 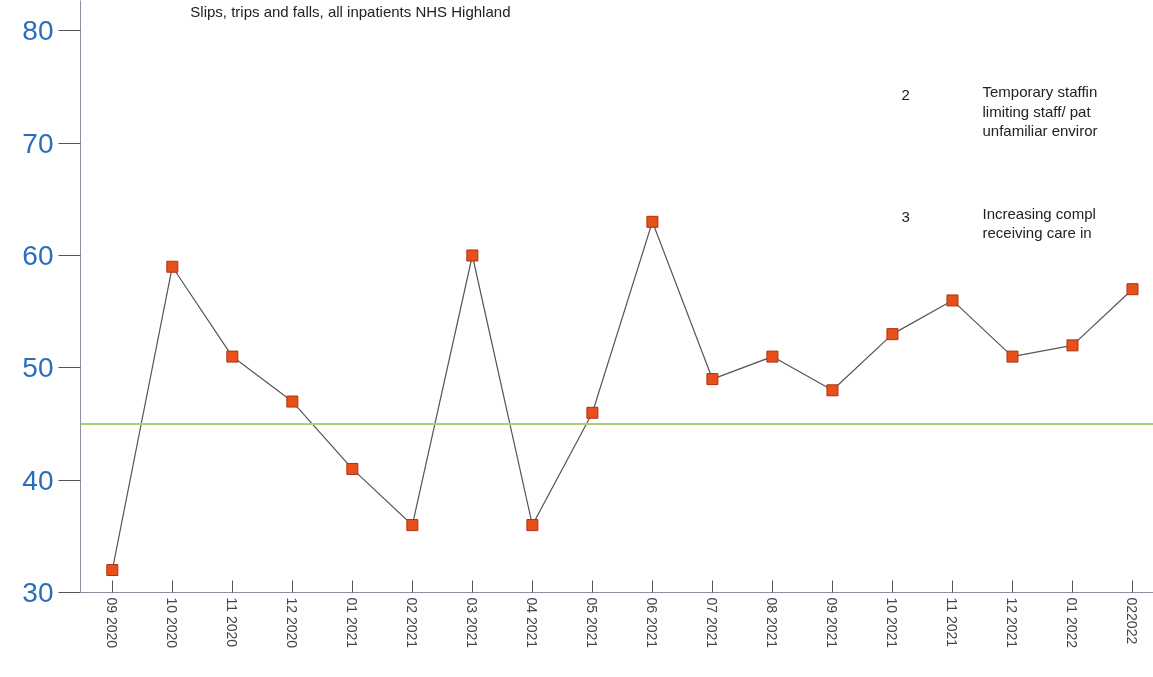 What do you see at coordinates (892, 623) in the screenshot?
I see `x-tick-label: 10 2021` at bounding box center [892, 623].